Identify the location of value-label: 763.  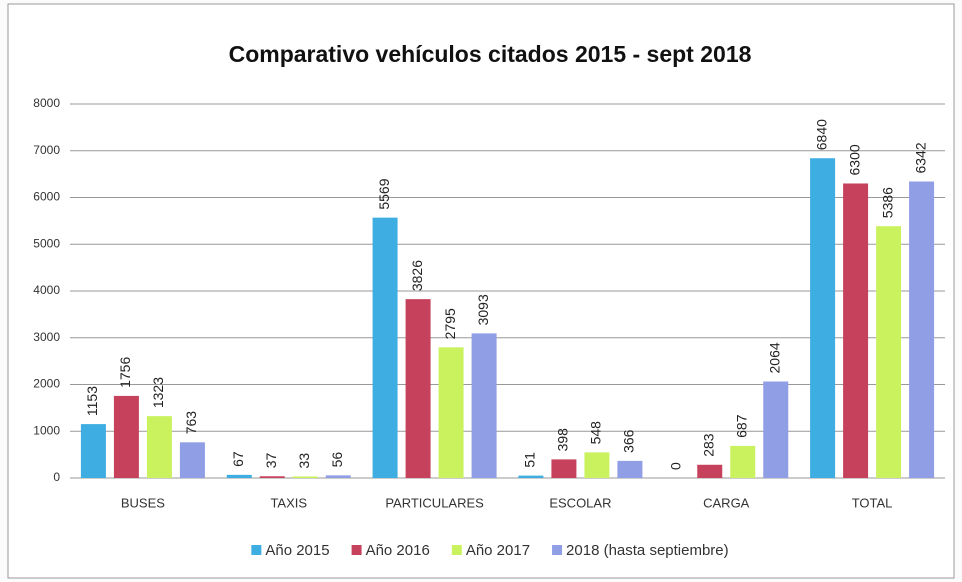
(191, 423).